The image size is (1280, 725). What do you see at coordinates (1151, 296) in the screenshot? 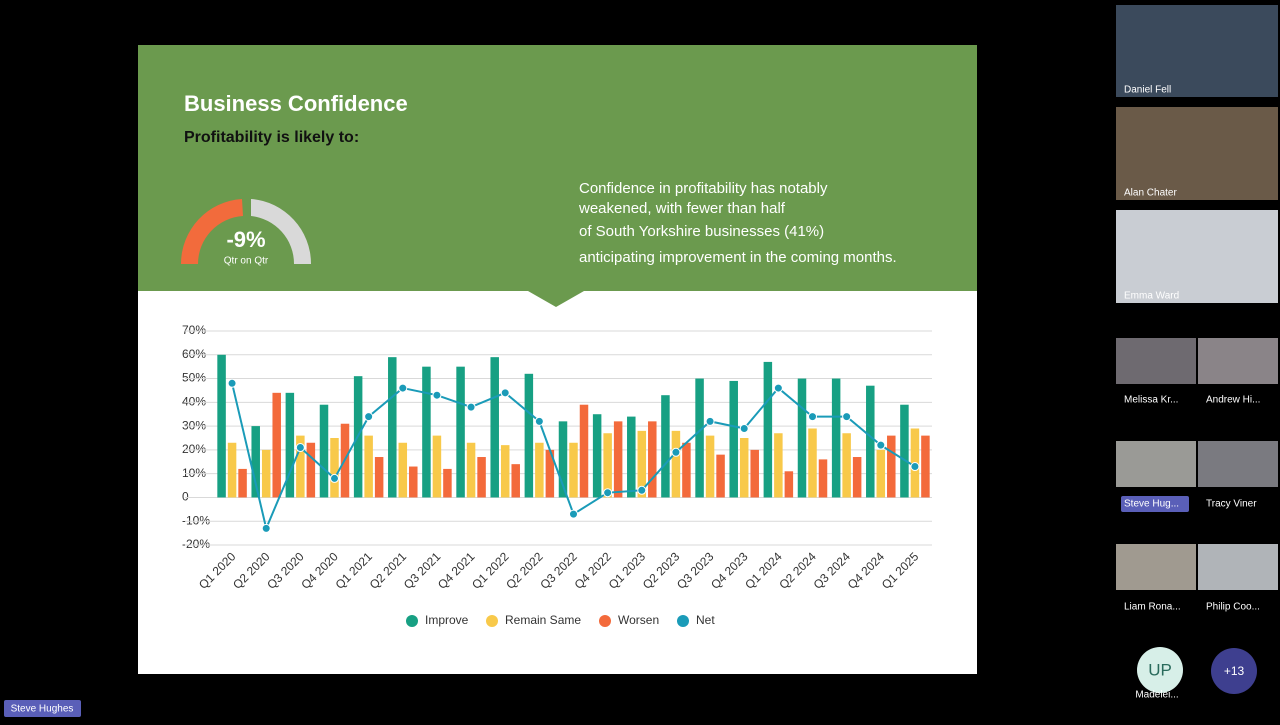
I see `participant-name: Emma Ward` at bounding box center [1151, 296].